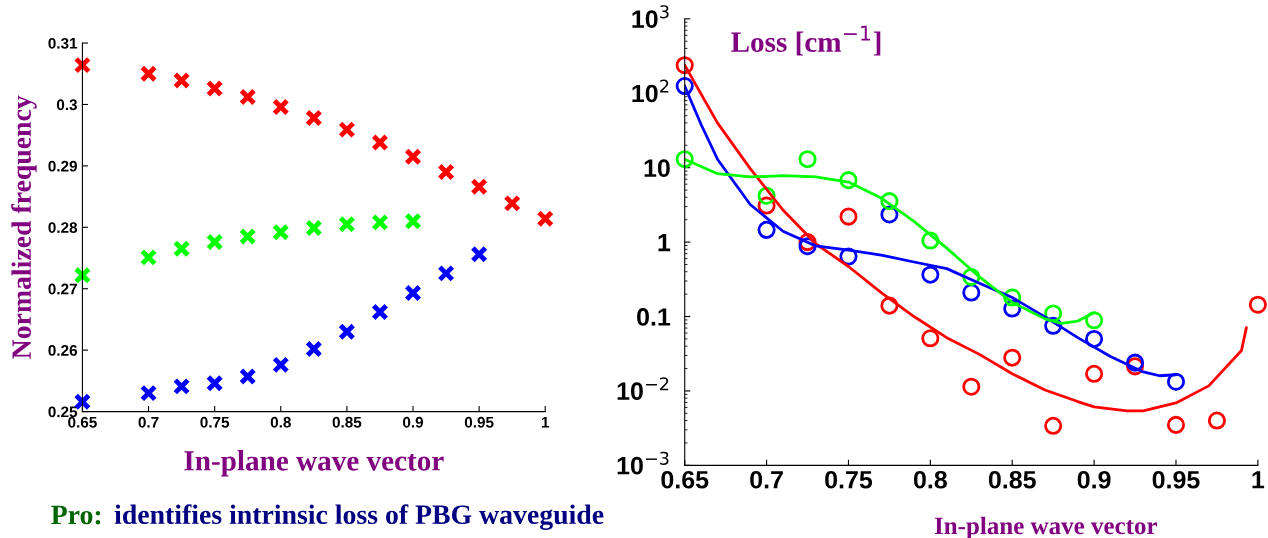 The image size is (1268, 538). Describe the element at coordinates (657, 168) in the screenshot. I see `y-tick-label: 10` at that location.